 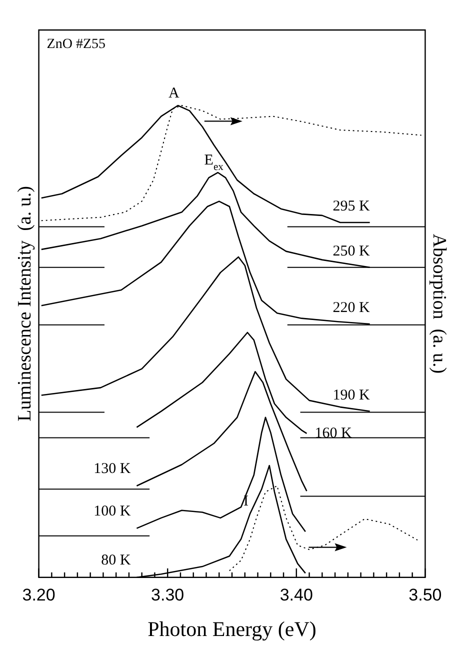 What do you see at coordinates (76, 44) in the screenshot?
I see `text: ZnO #Z55` at bounding box center [76, 44].